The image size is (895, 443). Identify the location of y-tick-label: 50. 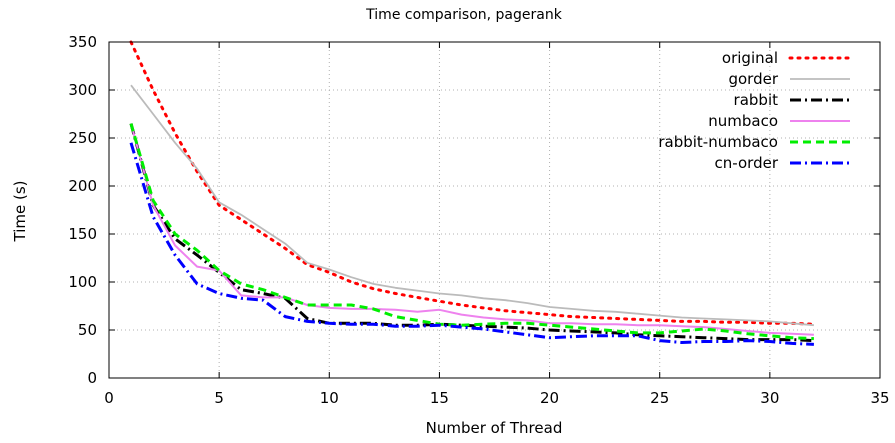
(87, 330).